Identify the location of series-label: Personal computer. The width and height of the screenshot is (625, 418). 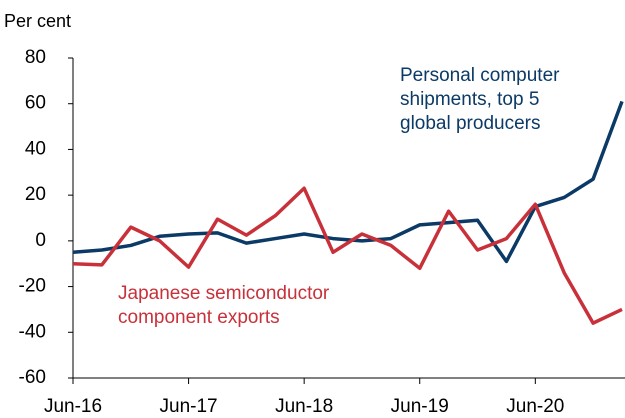
(480, 75).